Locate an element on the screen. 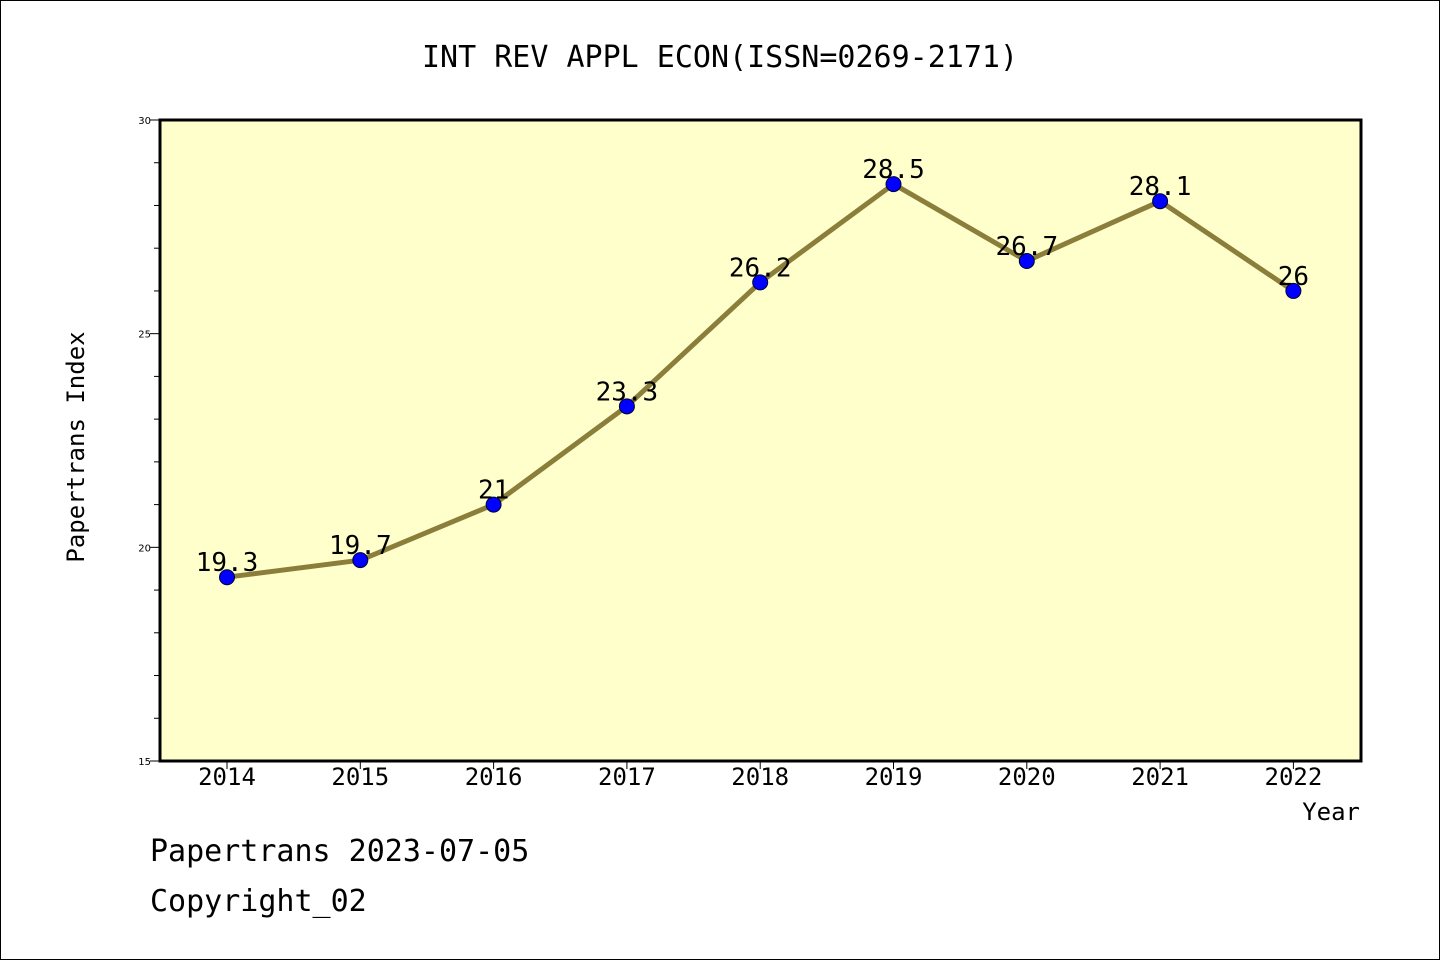  x-tick-label: 2014 is located at coordinates (227, 777).